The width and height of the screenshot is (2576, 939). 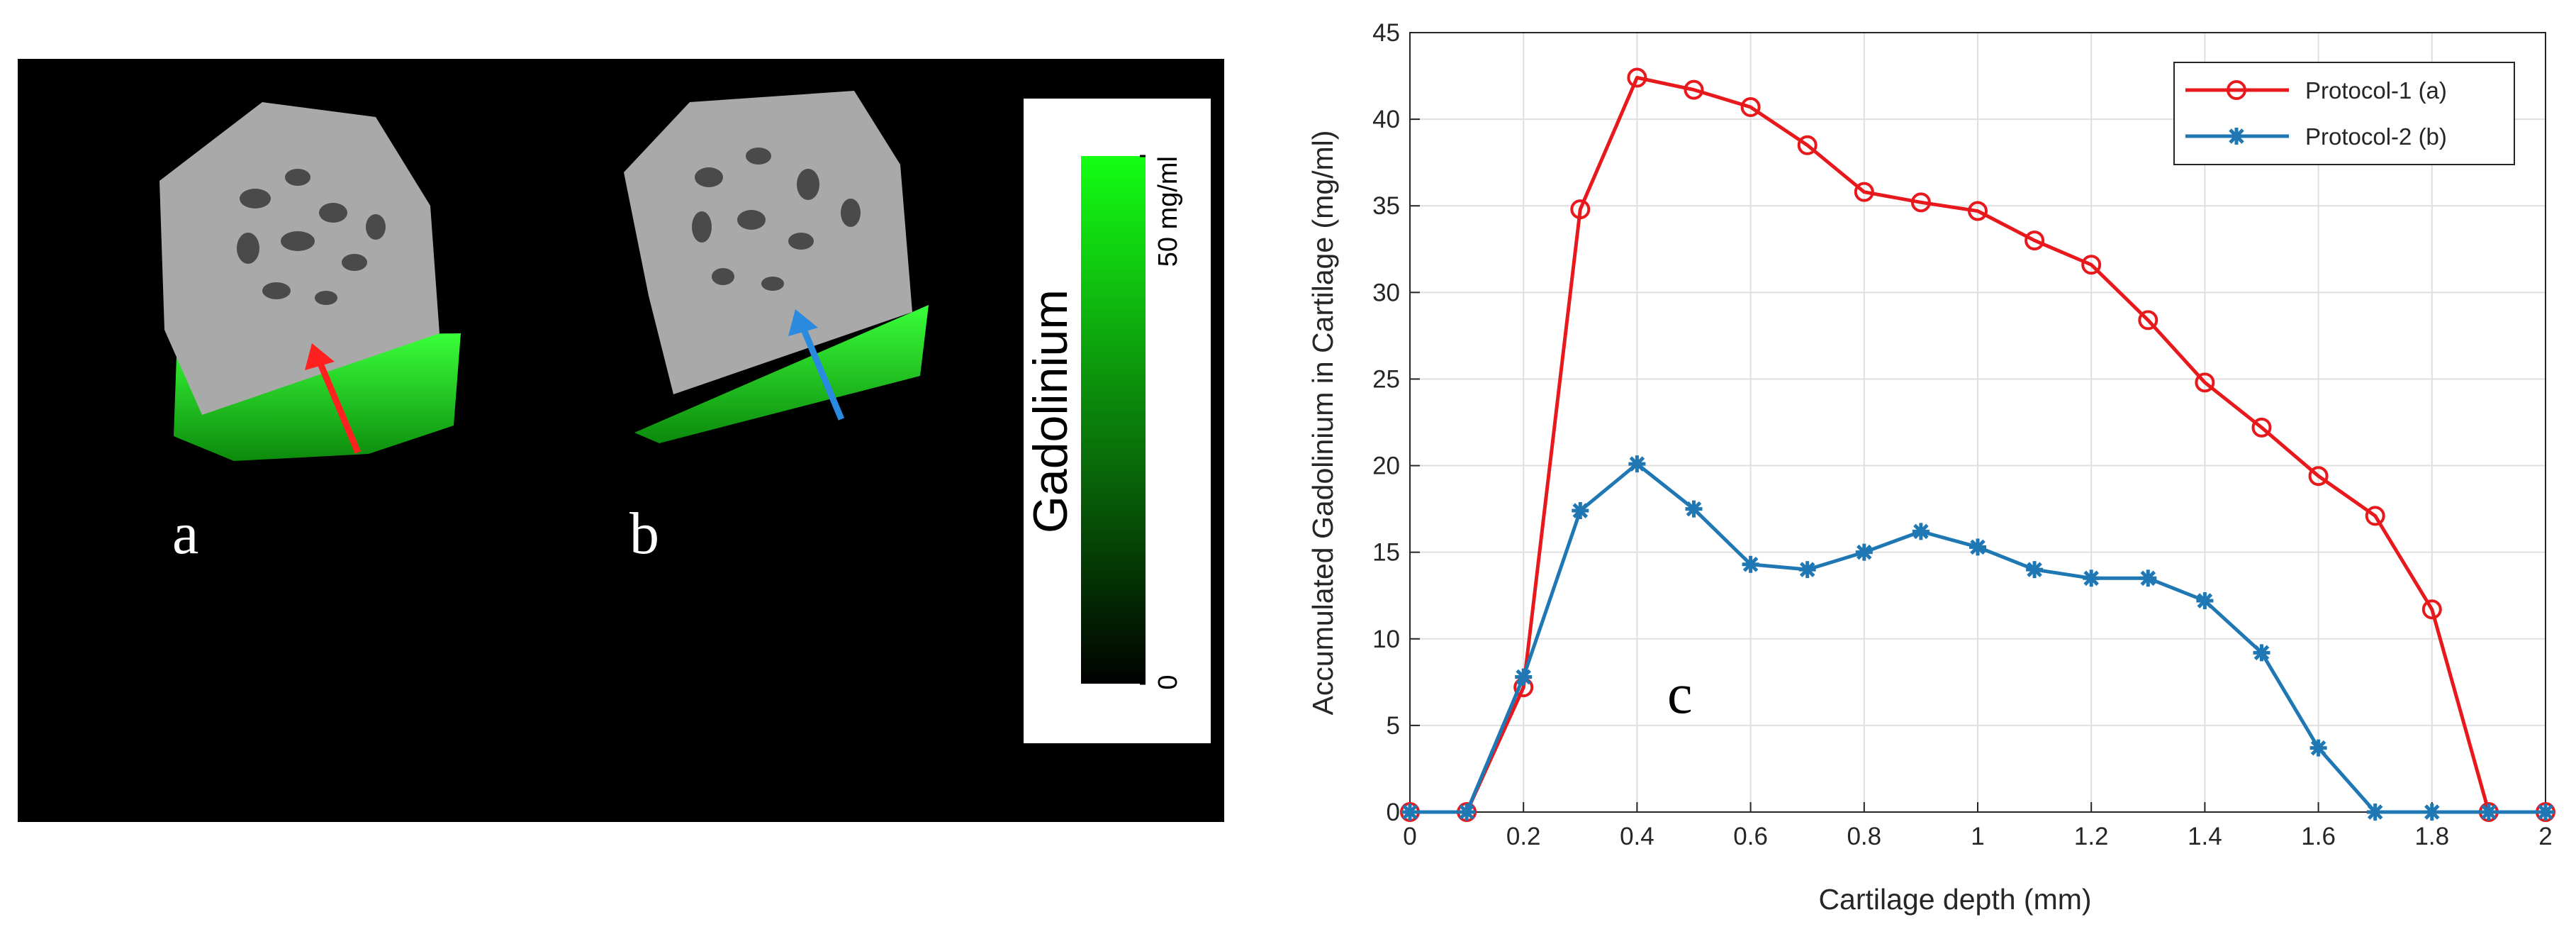 What do you see at coordinates (776, 219) in the screenshot?
I see `pores-b` at bounding box center [776, 219].